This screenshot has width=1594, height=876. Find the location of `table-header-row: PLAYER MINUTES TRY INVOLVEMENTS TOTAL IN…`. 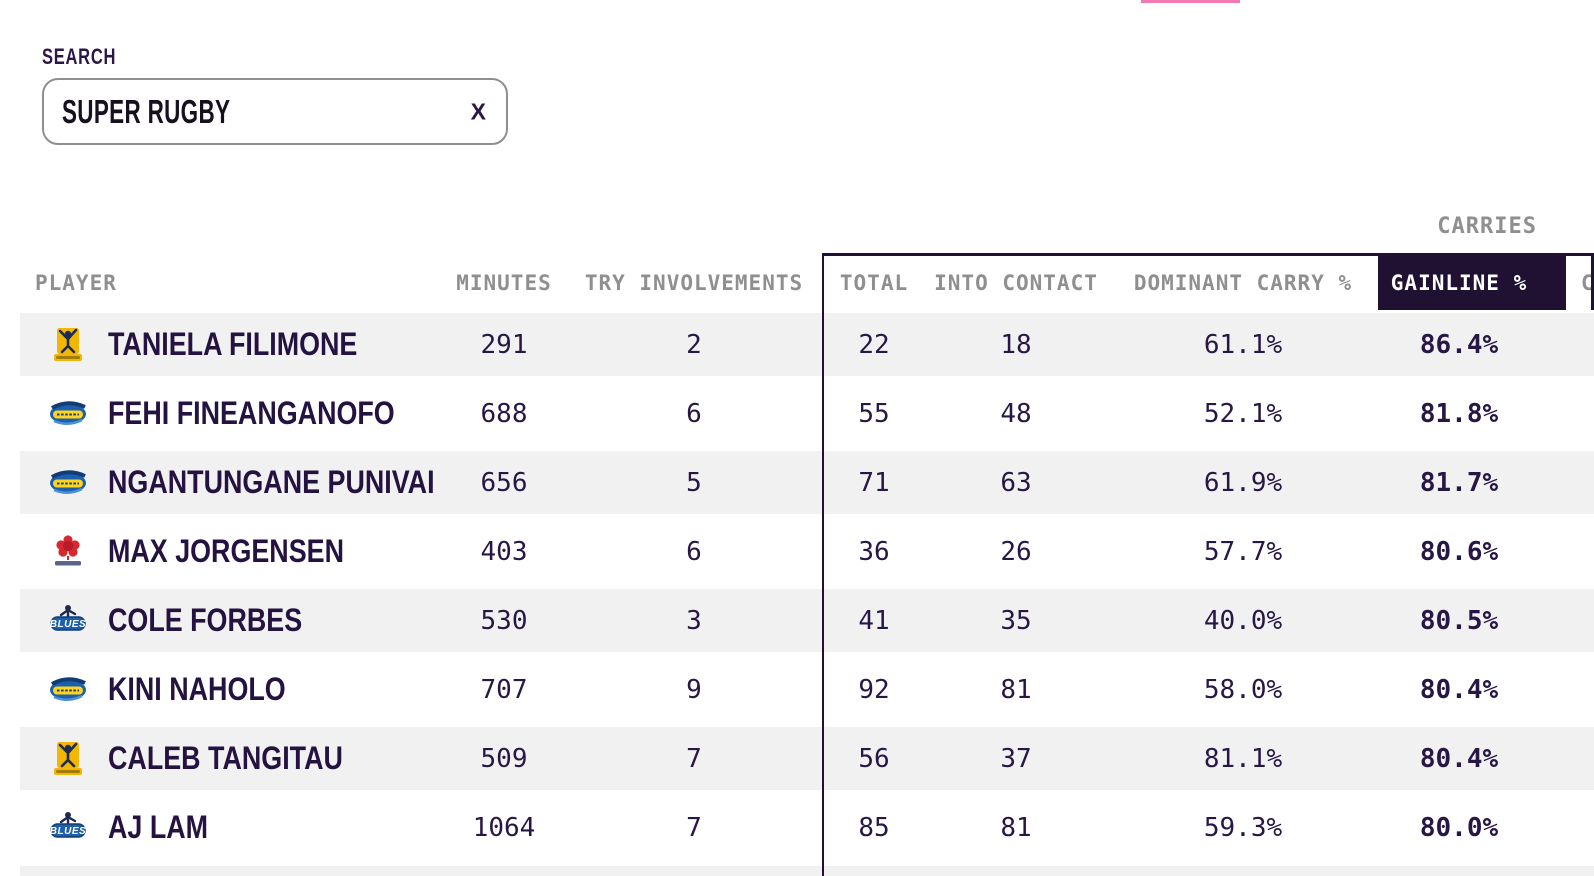

table-header-row: PLAYER MINUTES TRY INVOLVEMENTS TOTAL IN… is located at coordinates (807, 283).